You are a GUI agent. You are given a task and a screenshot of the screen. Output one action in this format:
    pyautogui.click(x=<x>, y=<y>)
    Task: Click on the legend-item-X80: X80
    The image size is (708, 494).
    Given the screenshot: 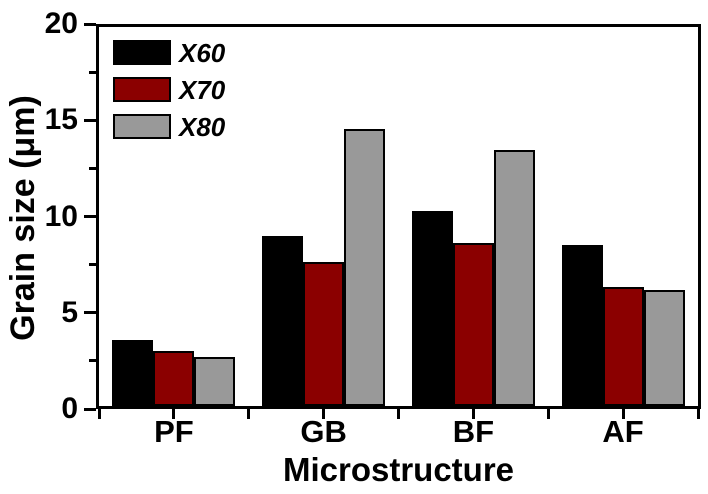 What is the action you would take?
    pyautogui.click(x=169, y=126)
    